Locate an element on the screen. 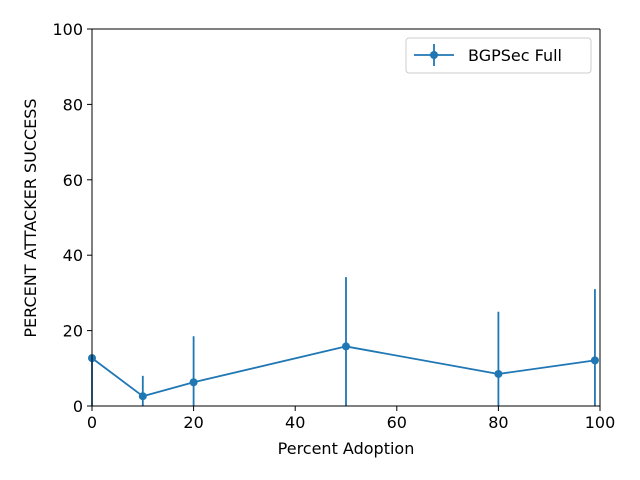 This screenshot has height=480, width=640. legend-marker is located at coordinates (434, 55).